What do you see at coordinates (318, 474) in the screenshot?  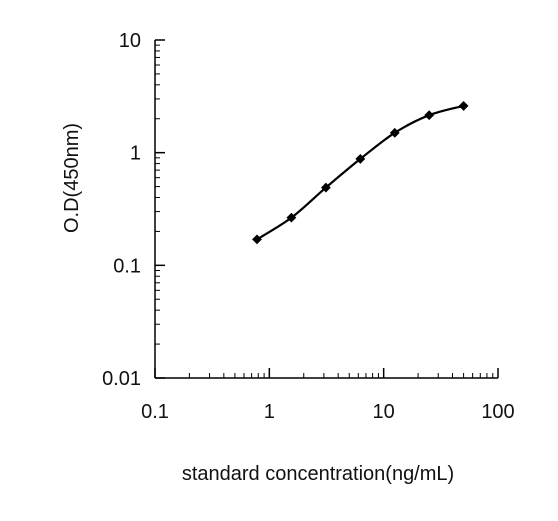 I see `x-axis-title: standard concentration(ng/mL)` at bounding box center [318, 474].